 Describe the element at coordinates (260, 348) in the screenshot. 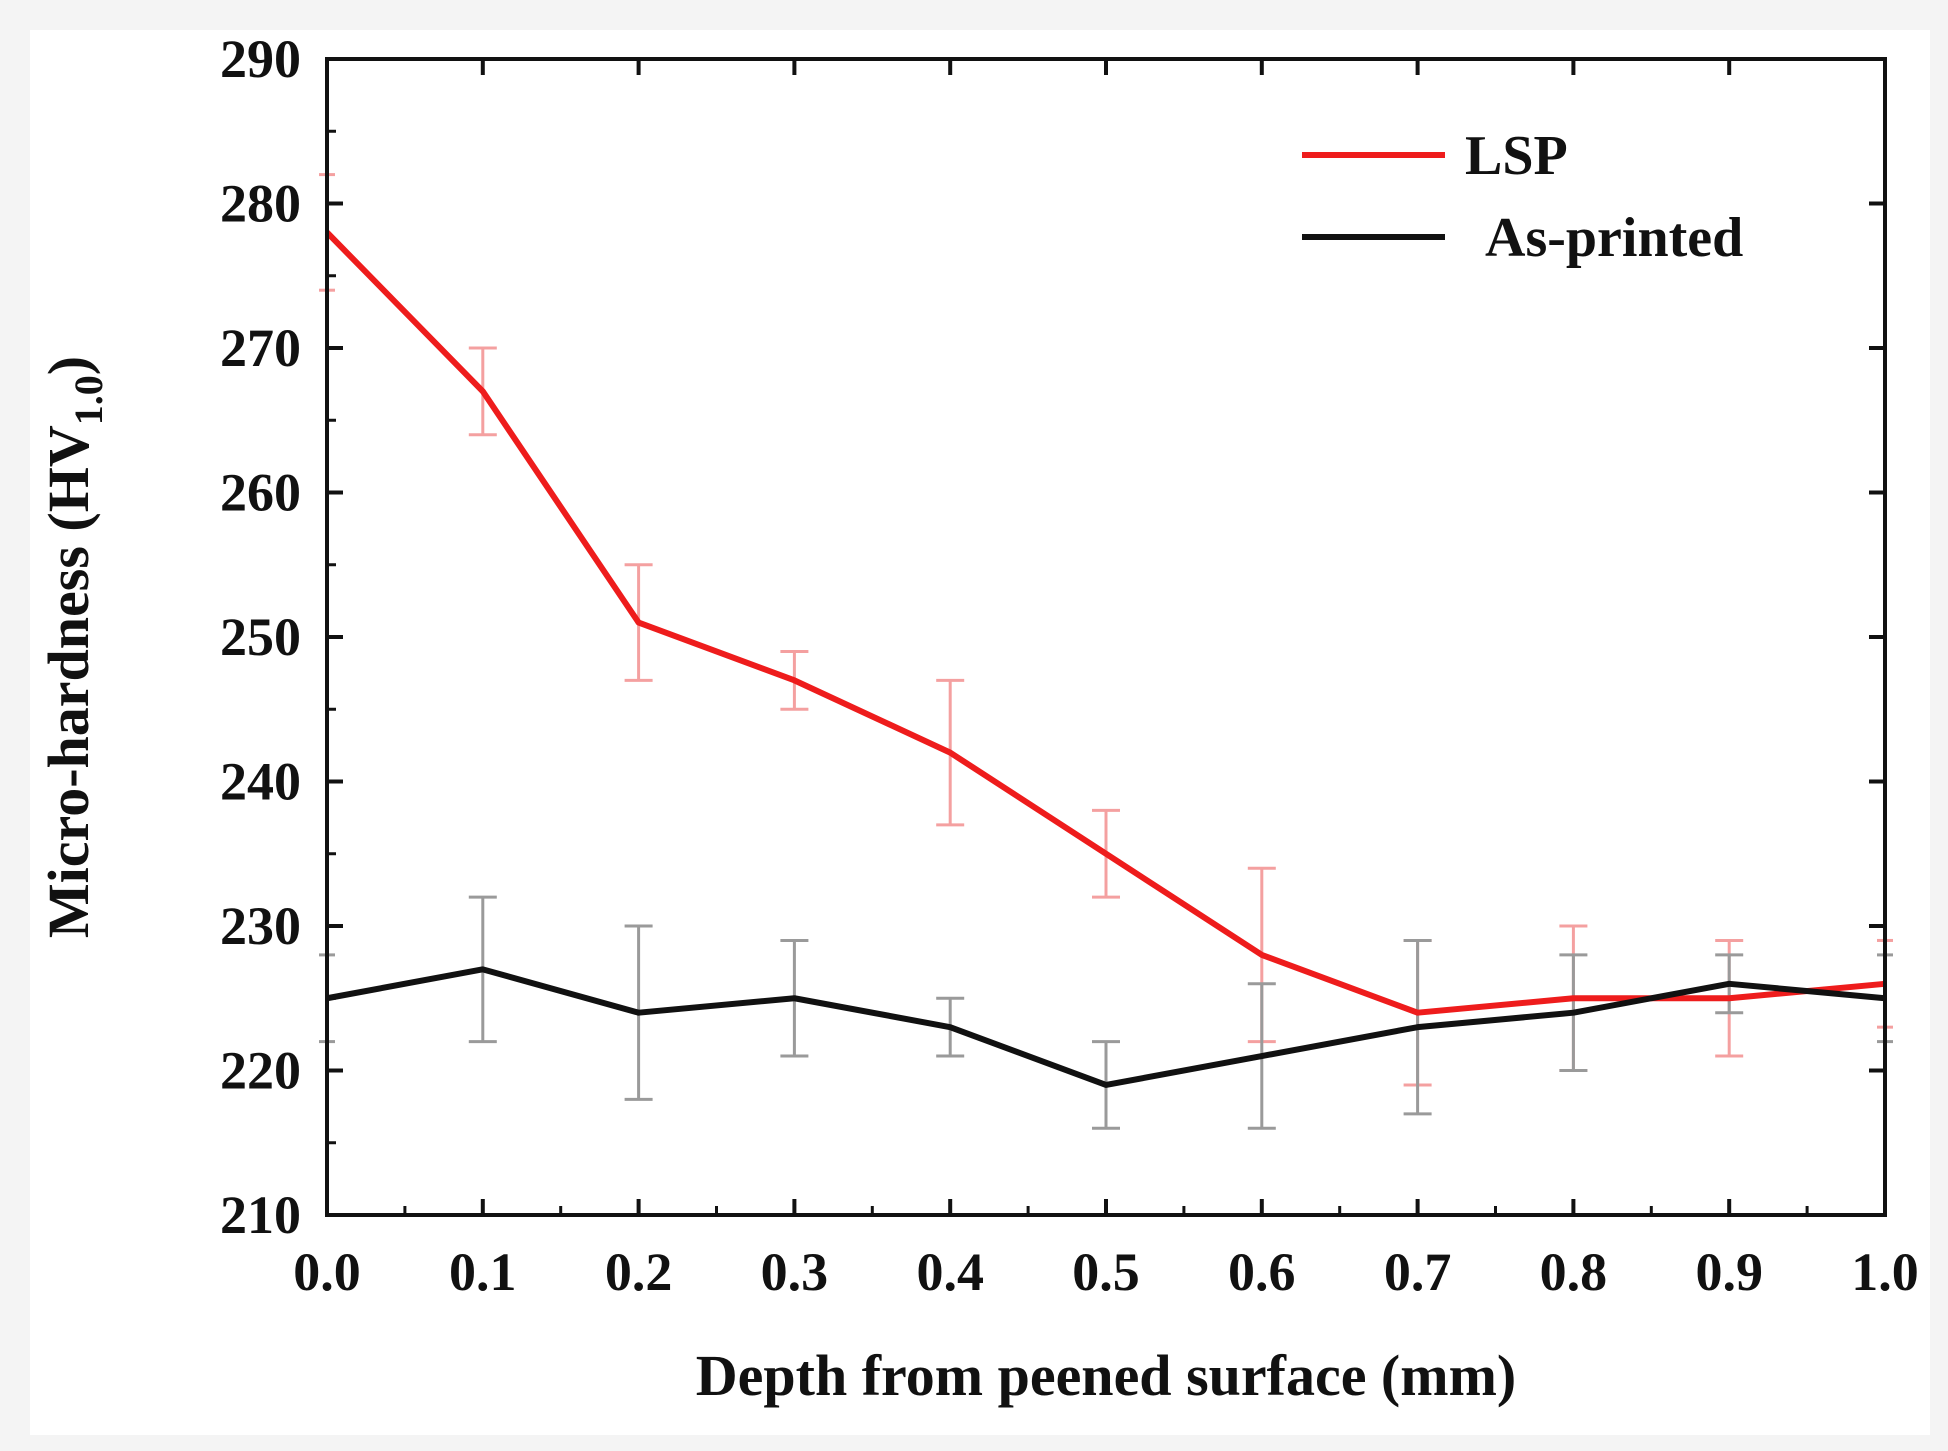

I see `y-tick-label: 270` at that location.